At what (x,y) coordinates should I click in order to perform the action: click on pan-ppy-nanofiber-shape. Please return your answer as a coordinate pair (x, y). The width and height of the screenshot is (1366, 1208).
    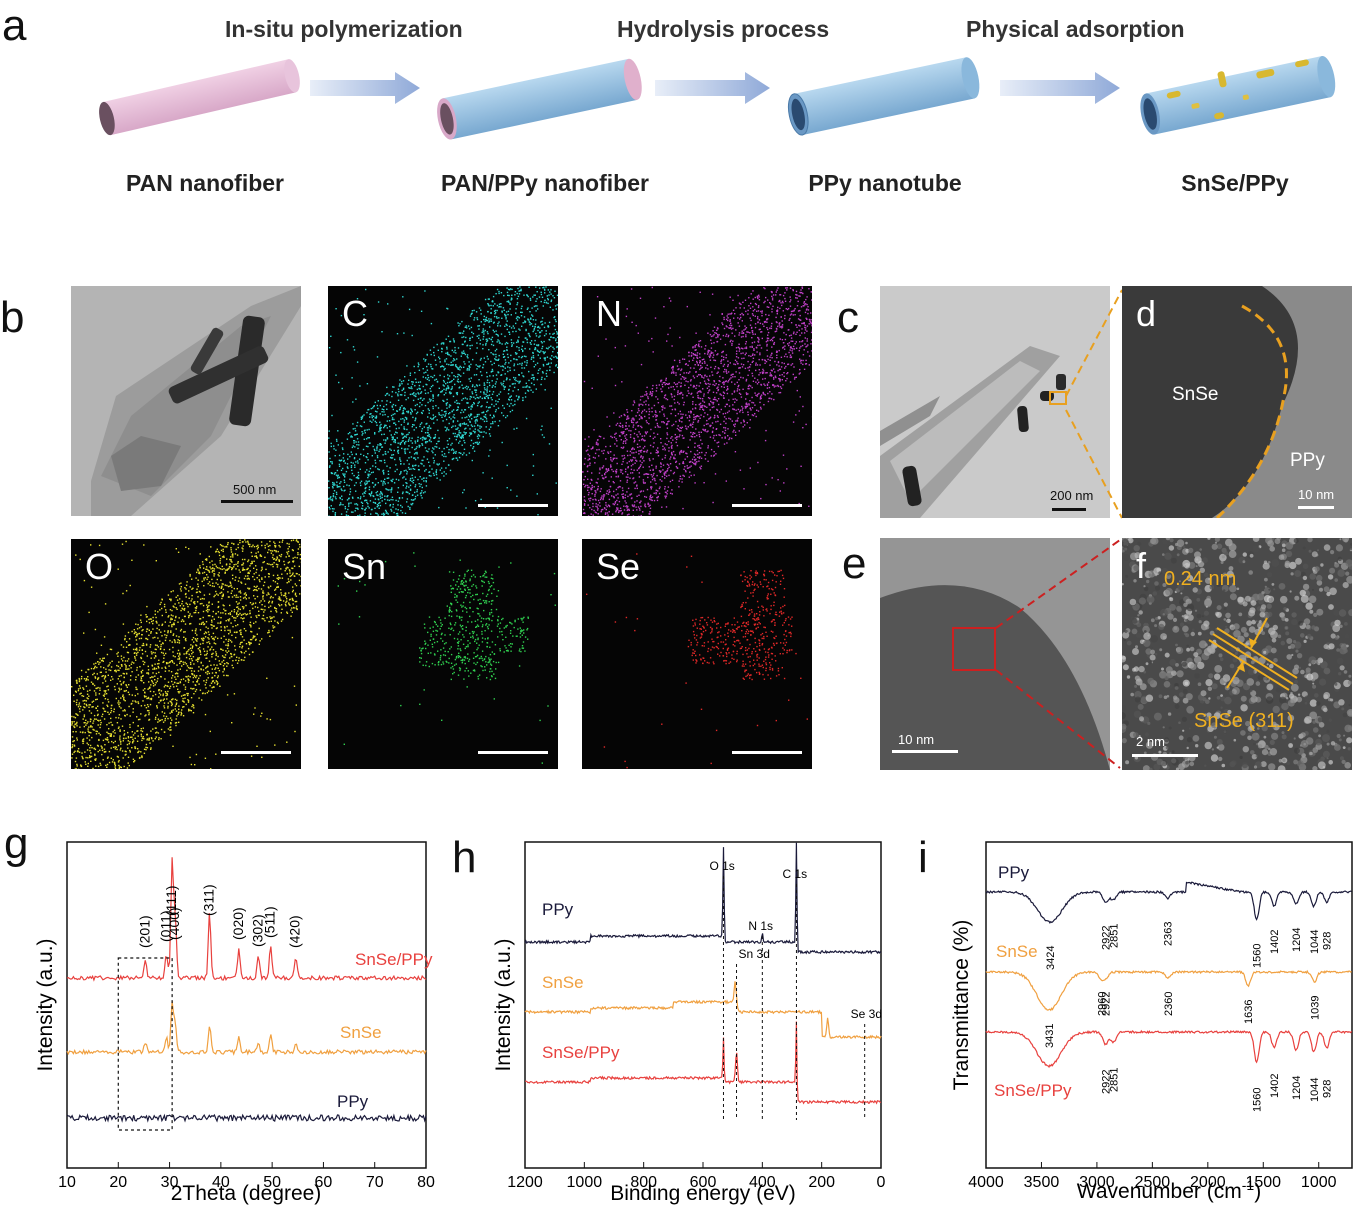
    Looking at the image, I should click on (539, 99).